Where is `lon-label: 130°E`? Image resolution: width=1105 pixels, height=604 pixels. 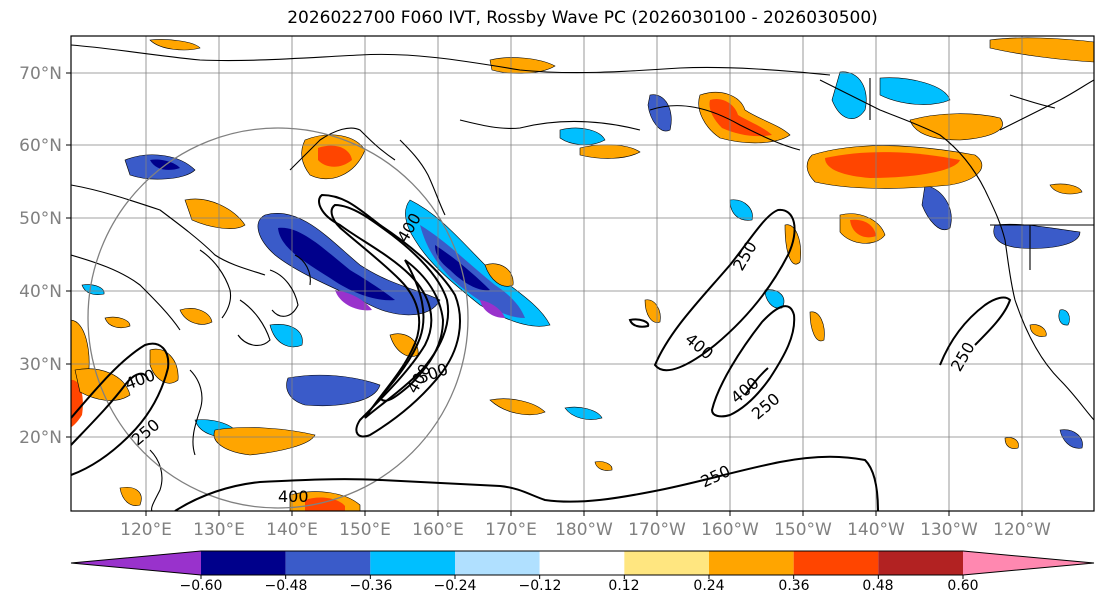 lon-label: 130°E is located at coordinates (219, 530).